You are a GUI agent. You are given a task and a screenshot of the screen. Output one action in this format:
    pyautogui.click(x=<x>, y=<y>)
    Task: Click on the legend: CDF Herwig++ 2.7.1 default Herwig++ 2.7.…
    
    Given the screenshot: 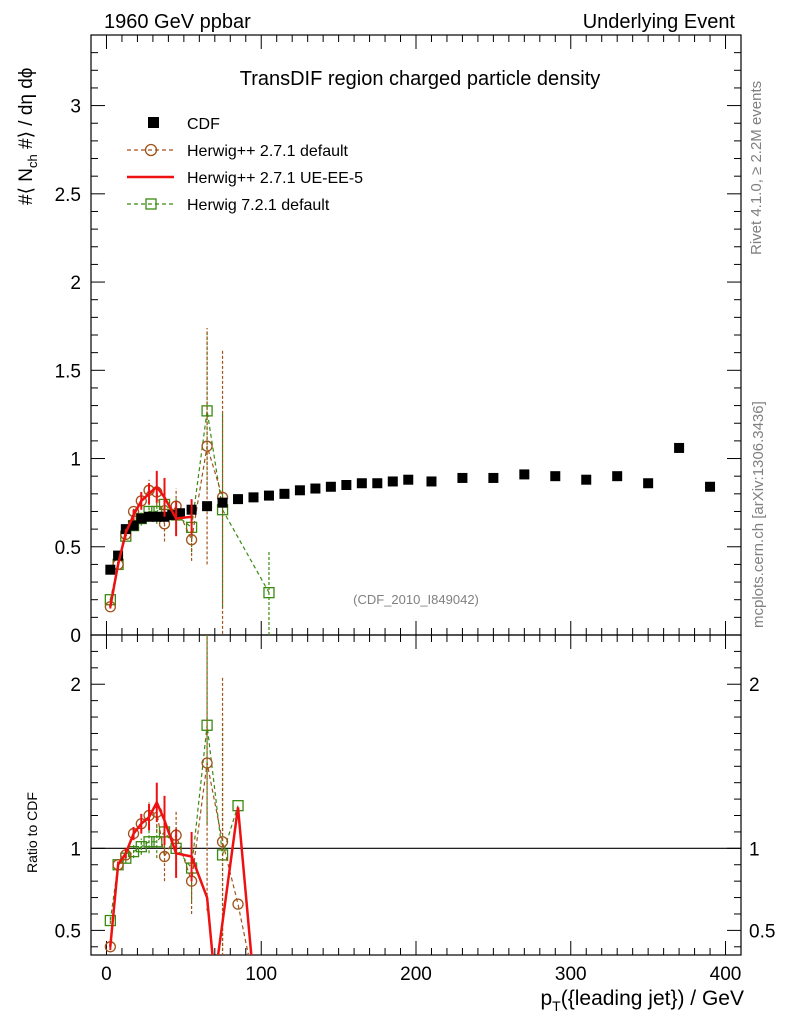 What is the action you would take?
    pyautogui.click(x=245, y=165)
    